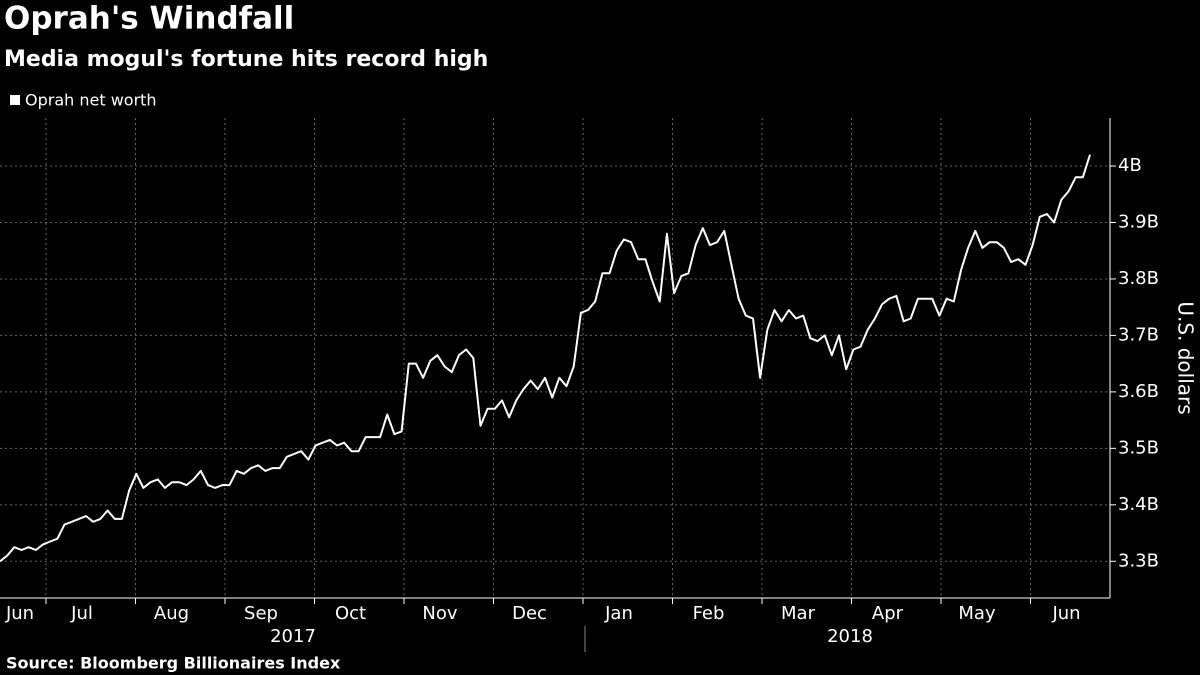 This screenshot has width=1200, height=675. I want to click on y-tick-label: 3.9B, so click(1138, 221).